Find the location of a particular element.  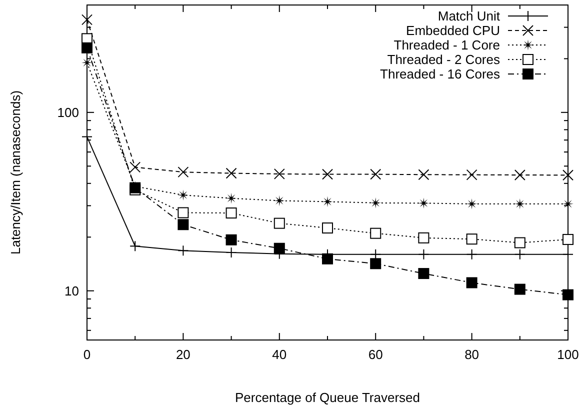

x-tick-label: 20 is located at coordinates (183, 354).